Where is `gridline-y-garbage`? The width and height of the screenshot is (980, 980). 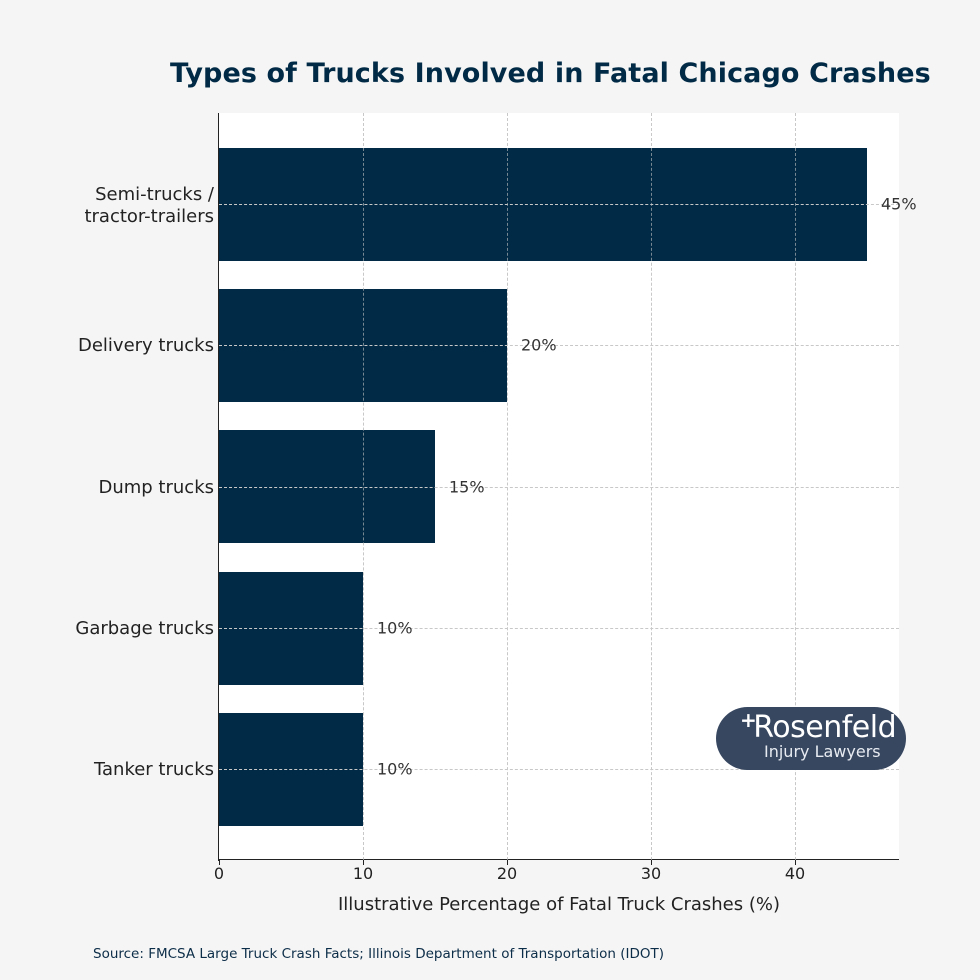 gridline-y-garbage is located at coordinates (559, 628).